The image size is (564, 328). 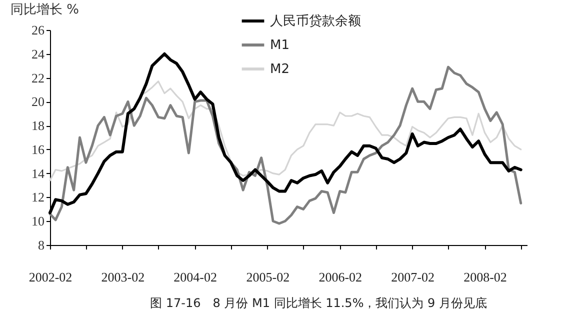 I want to click on y-tick-label: 22, so click(x=38, y=78).